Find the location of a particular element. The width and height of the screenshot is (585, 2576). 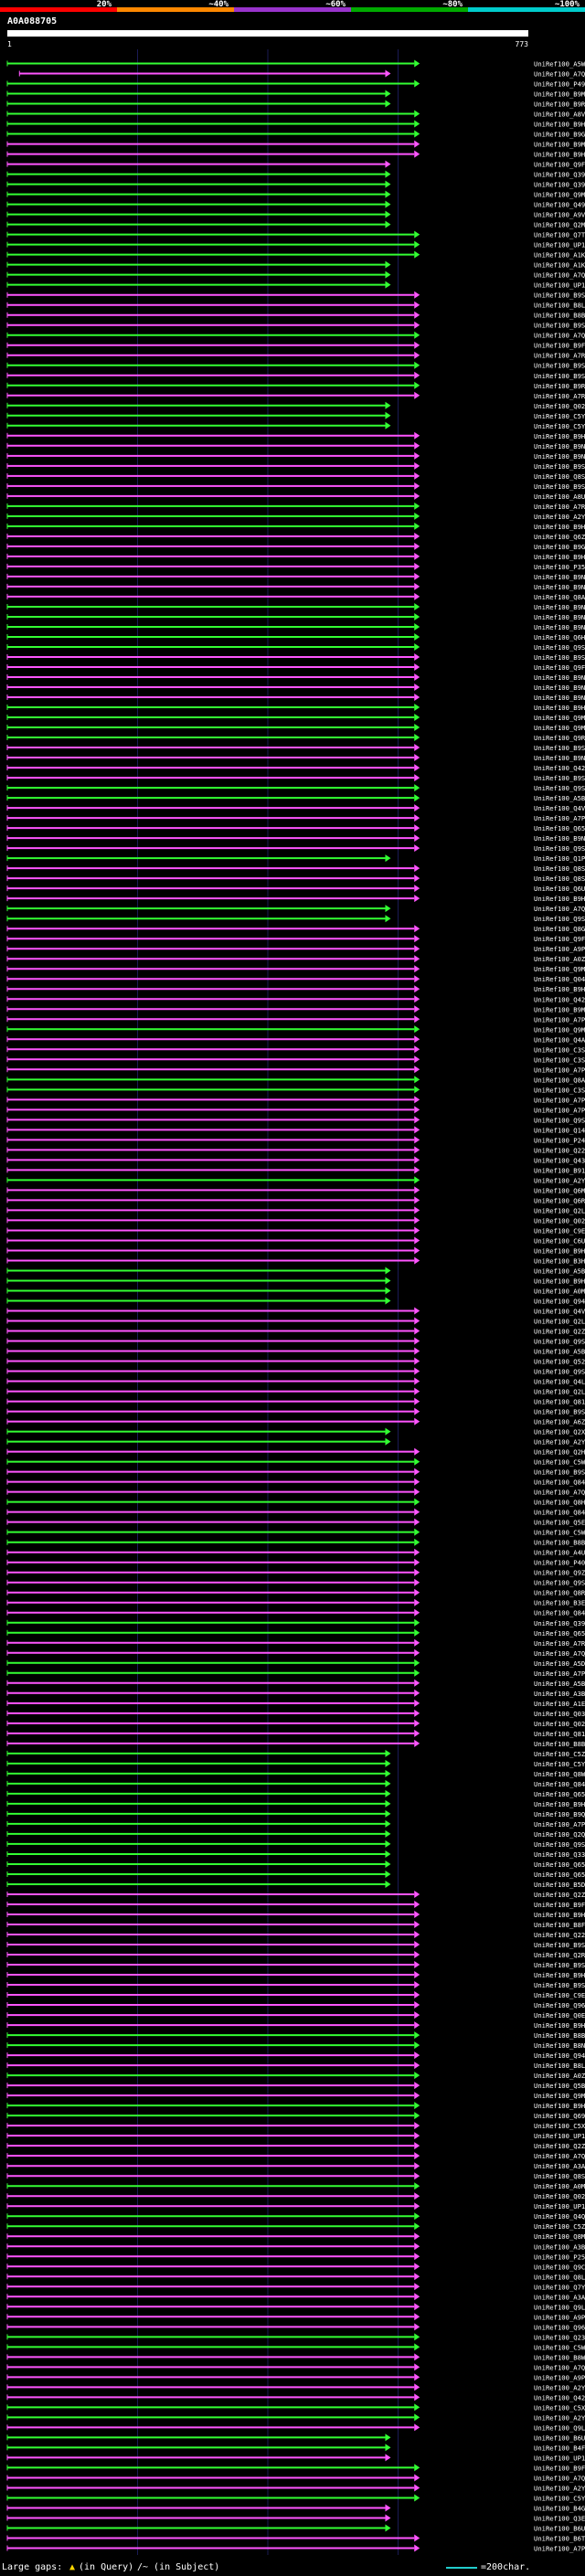

hit-label: UniRef100_A7PAB7 is located at coordinates (560, 818).